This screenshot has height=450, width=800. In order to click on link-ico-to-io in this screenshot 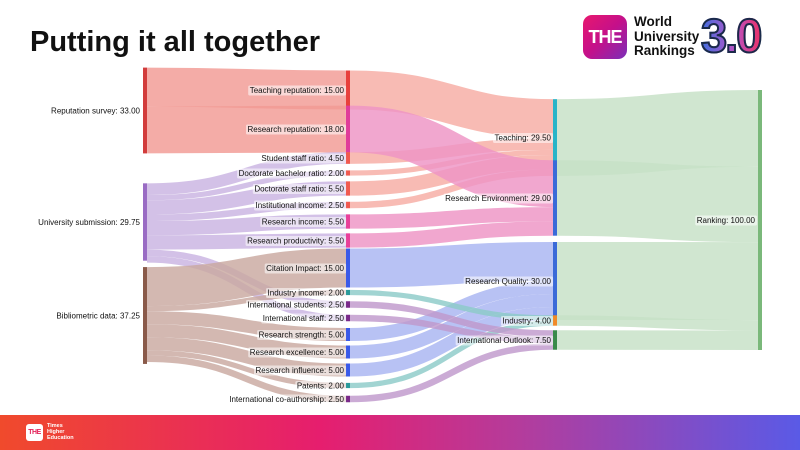, I will do `click(451, 373)`.